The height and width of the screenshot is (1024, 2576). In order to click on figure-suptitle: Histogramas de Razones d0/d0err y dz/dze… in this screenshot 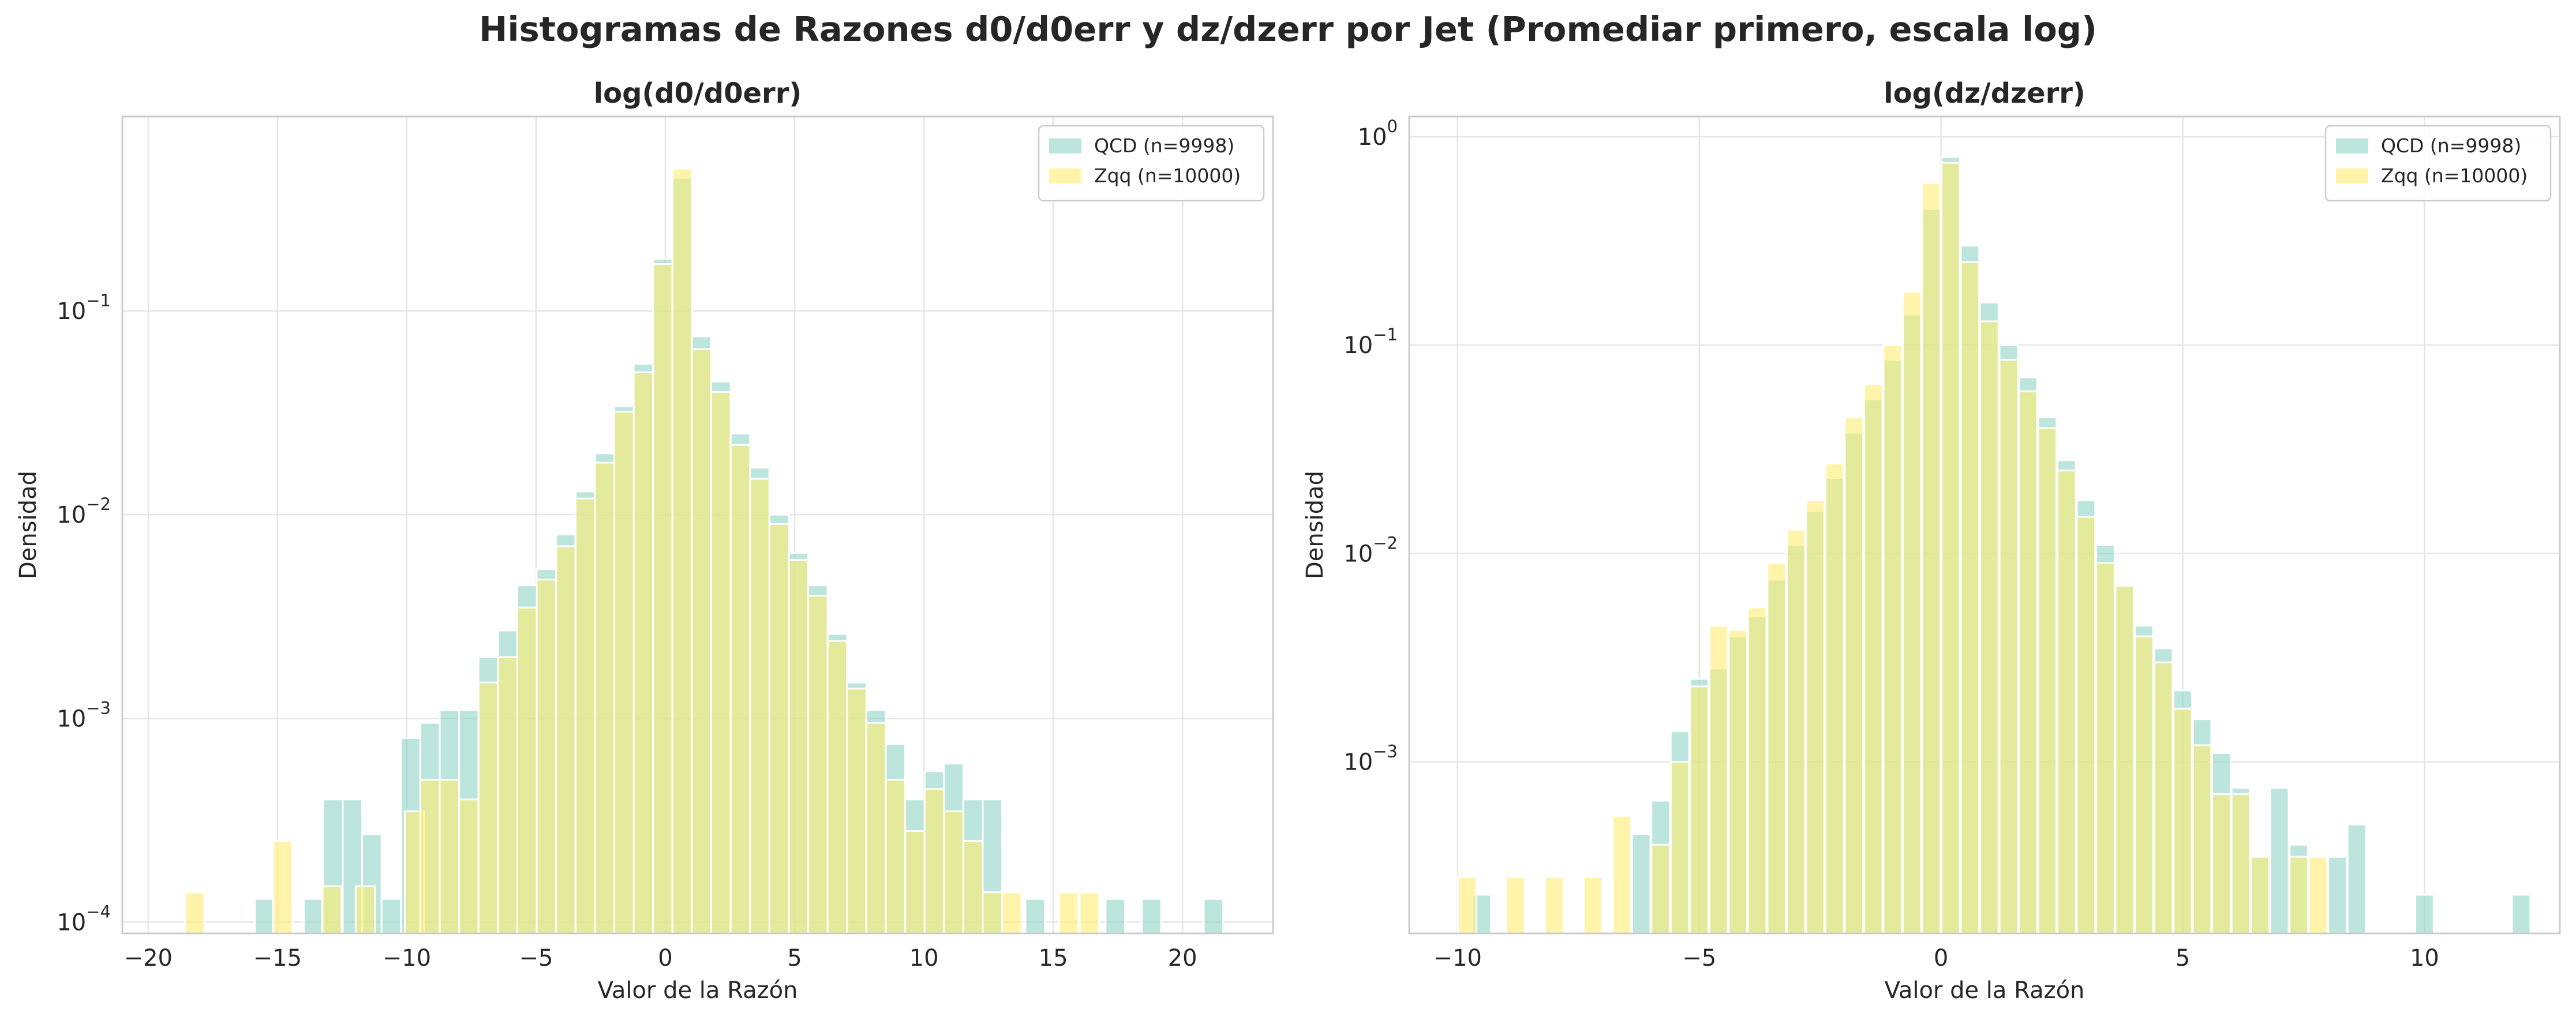, I will do `click(1288, 29)`.